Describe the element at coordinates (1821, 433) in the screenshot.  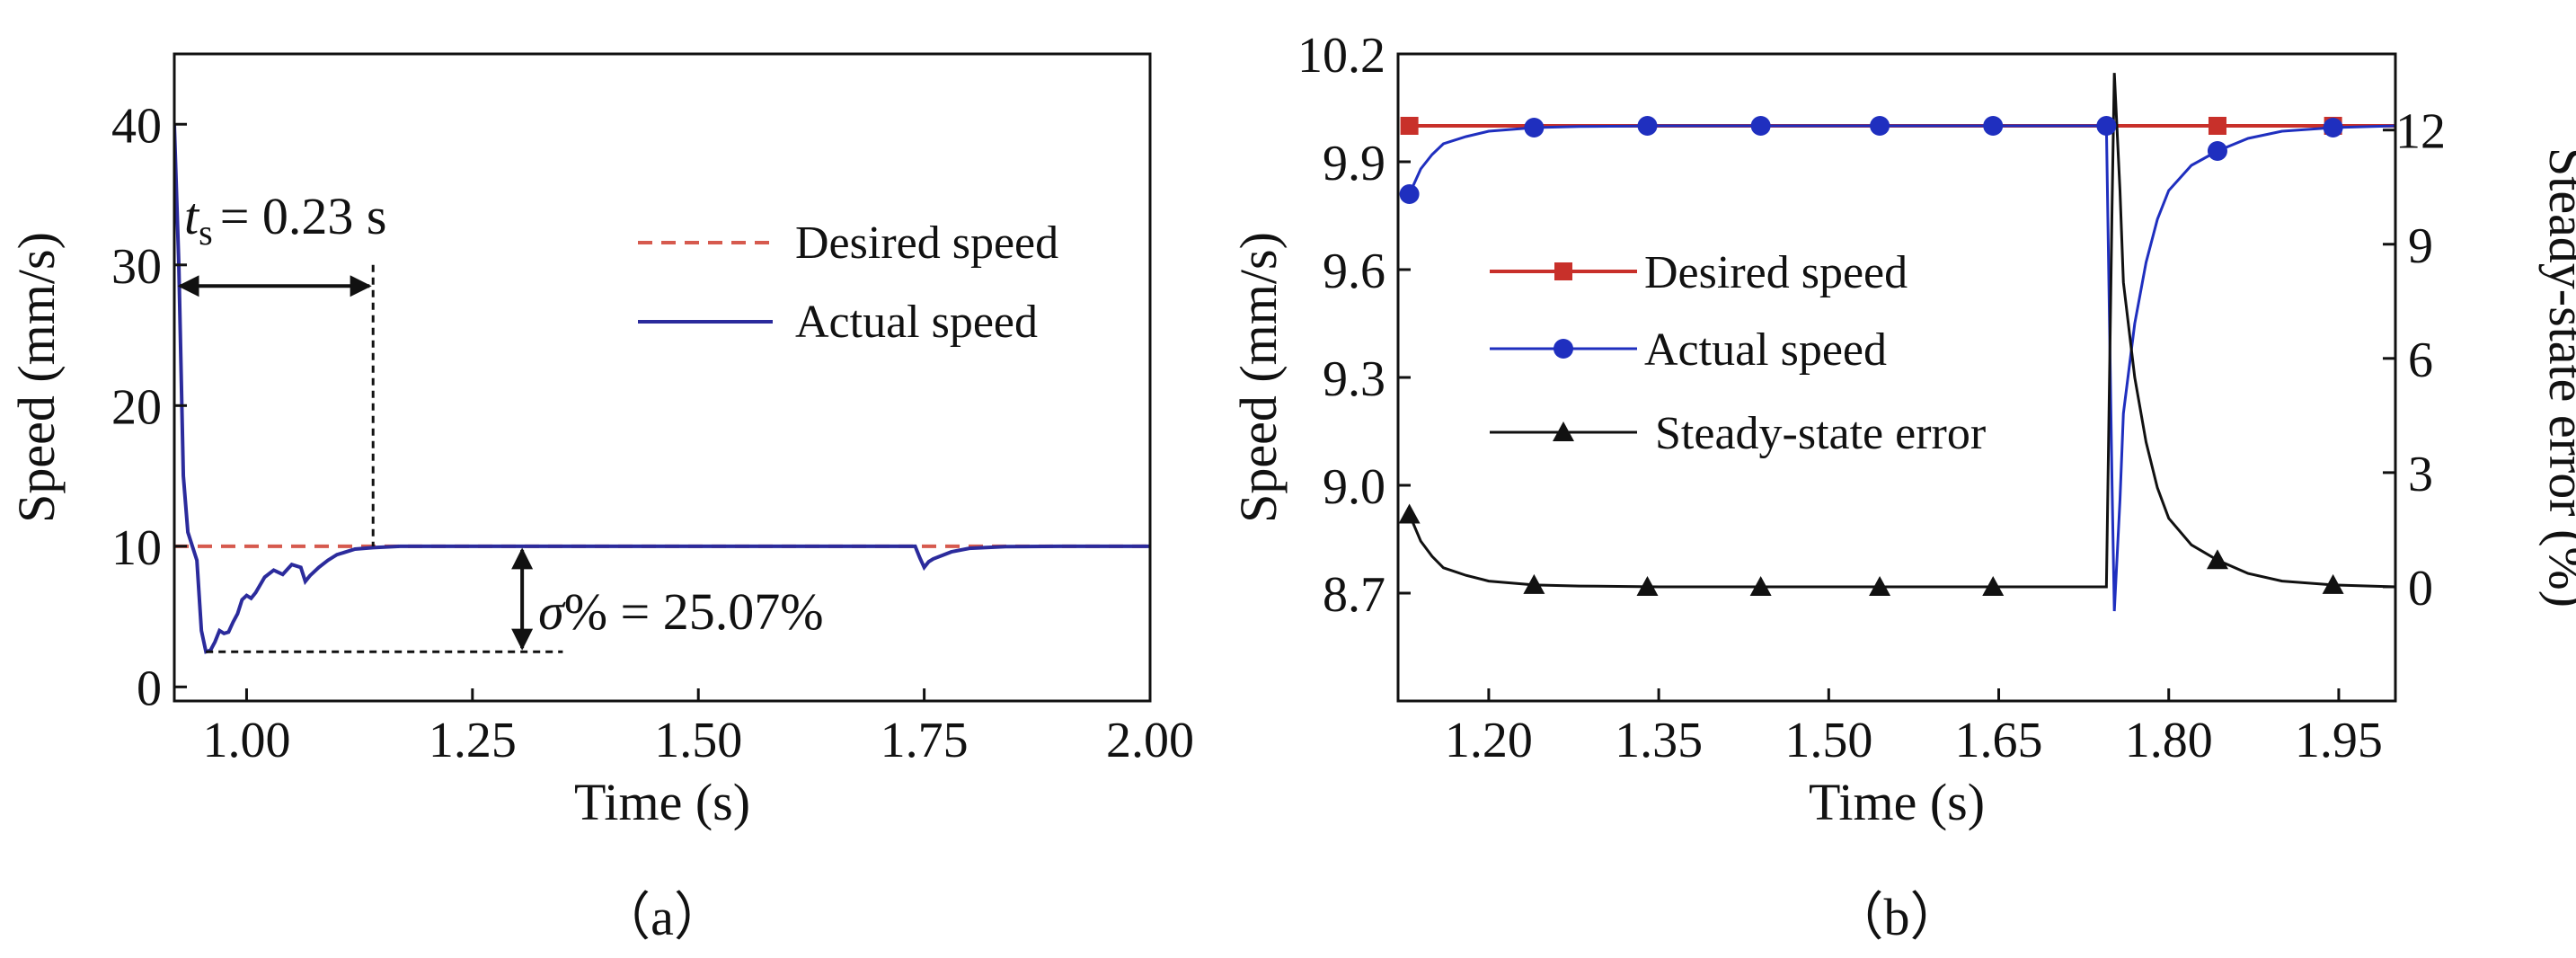
I see `legend-b-error-label: Steady-state error` at that location.